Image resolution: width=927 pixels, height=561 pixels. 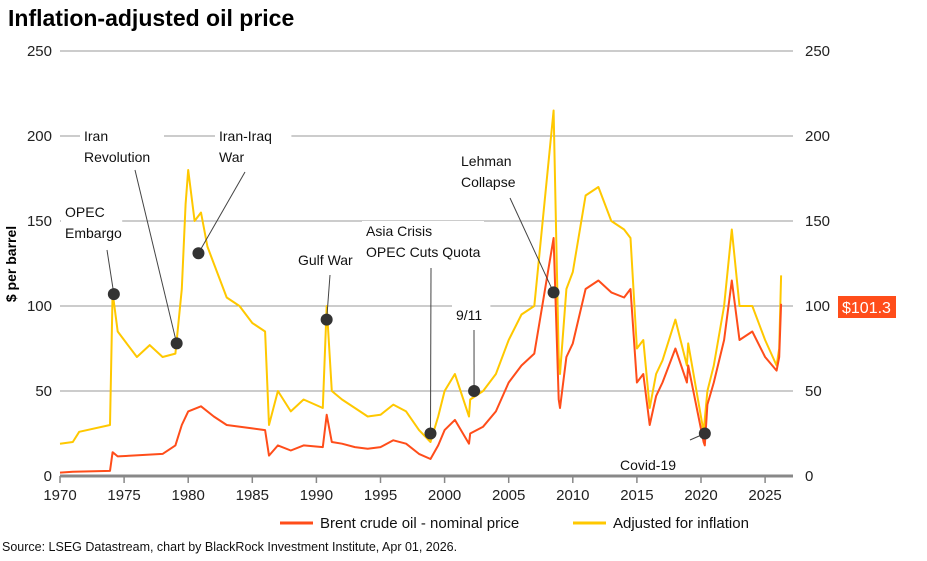 What do you see at coordinates (488, 182) in the screenshot?
I see `annotation-label: Collapse` at bounding box center [488, 182].